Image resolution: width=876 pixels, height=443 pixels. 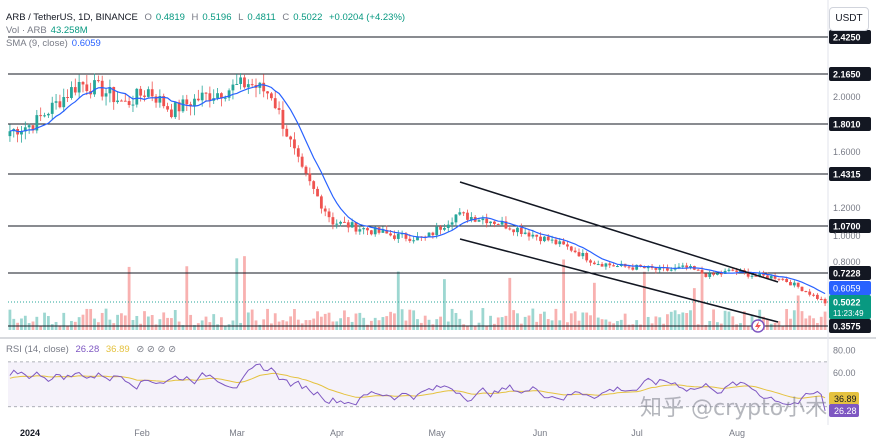 What do you see at coordinates (847, 227) in the screenshot?
I see `level-label: 1.0700` at bounding box center [847, 227].